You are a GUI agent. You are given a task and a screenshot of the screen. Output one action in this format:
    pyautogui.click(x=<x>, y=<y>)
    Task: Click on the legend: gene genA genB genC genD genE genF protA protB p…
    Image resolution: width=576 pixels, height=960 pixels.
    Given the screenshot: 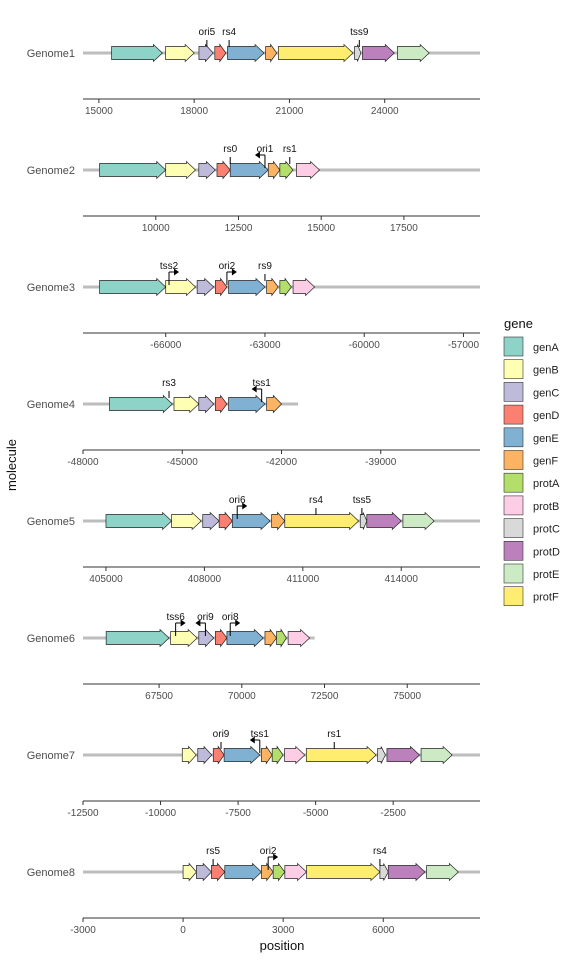 What is the action you would take?
    pyautogui.click(x=531, y=461)
    